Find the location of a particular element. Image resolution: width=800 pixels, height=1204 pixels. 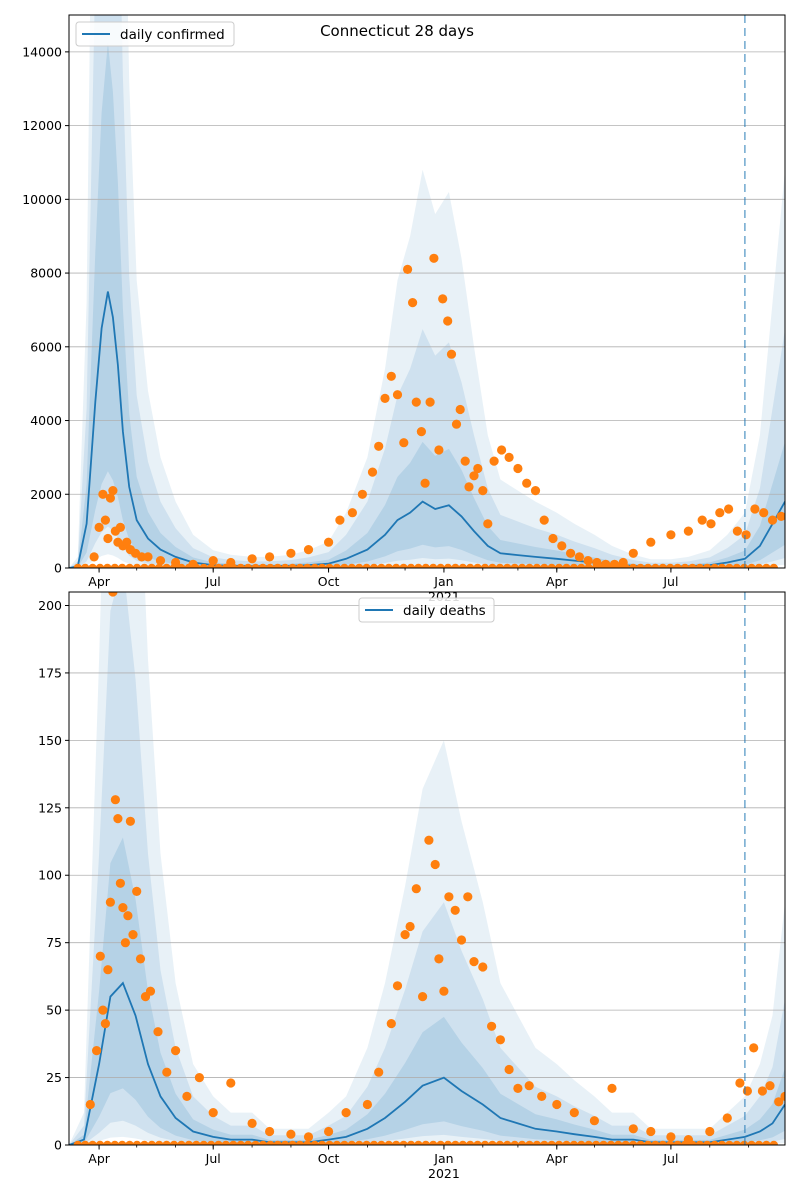

confirmed-x-tick-label: Apr is located at coordinates (557, 581).